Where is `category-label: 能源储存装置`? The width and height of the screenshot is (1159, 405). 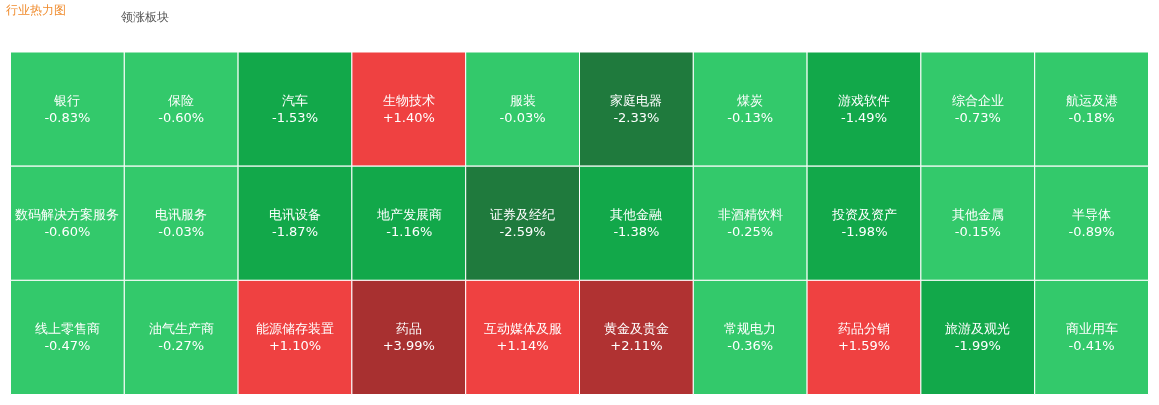
category-label: 能源储存装置 is located at coordinates (295, 329).